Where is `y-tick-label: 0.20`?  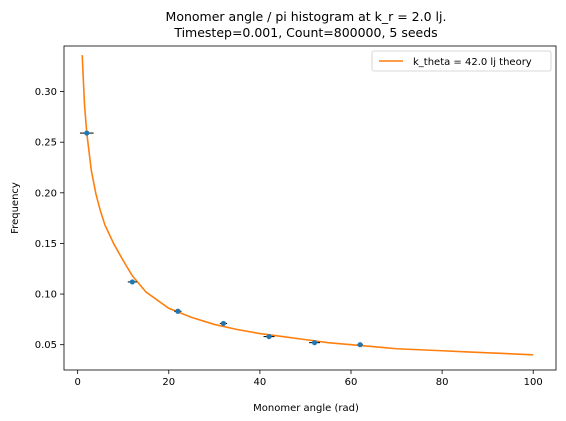 y-tick-label: 0.20 is located at coordinates (46, 193).